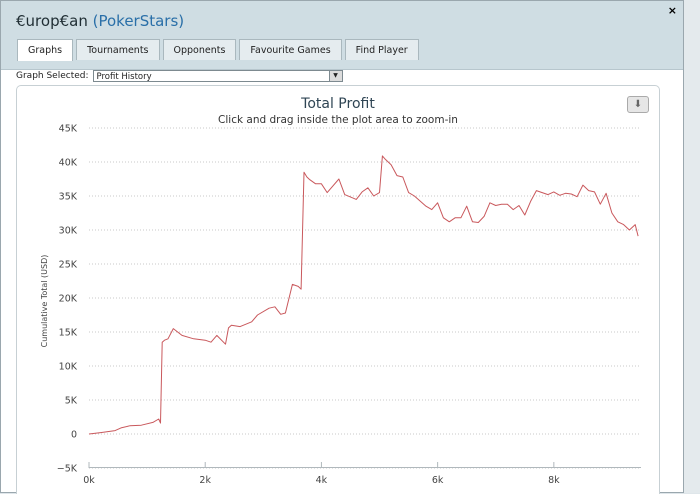 Image resolution: width=700 pixels, height=494 pixels. Describe the element at coordinates (68, 163) in the screenshot. I see `y-tick-label: 40K` at that location.